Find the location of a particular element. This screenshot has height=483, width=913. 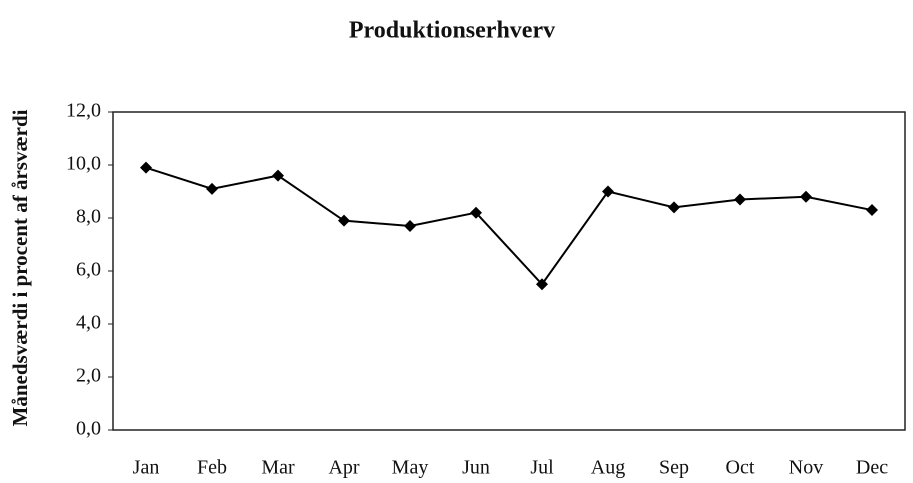

x-tick-label: Aug is located at coordinates (608, 468).